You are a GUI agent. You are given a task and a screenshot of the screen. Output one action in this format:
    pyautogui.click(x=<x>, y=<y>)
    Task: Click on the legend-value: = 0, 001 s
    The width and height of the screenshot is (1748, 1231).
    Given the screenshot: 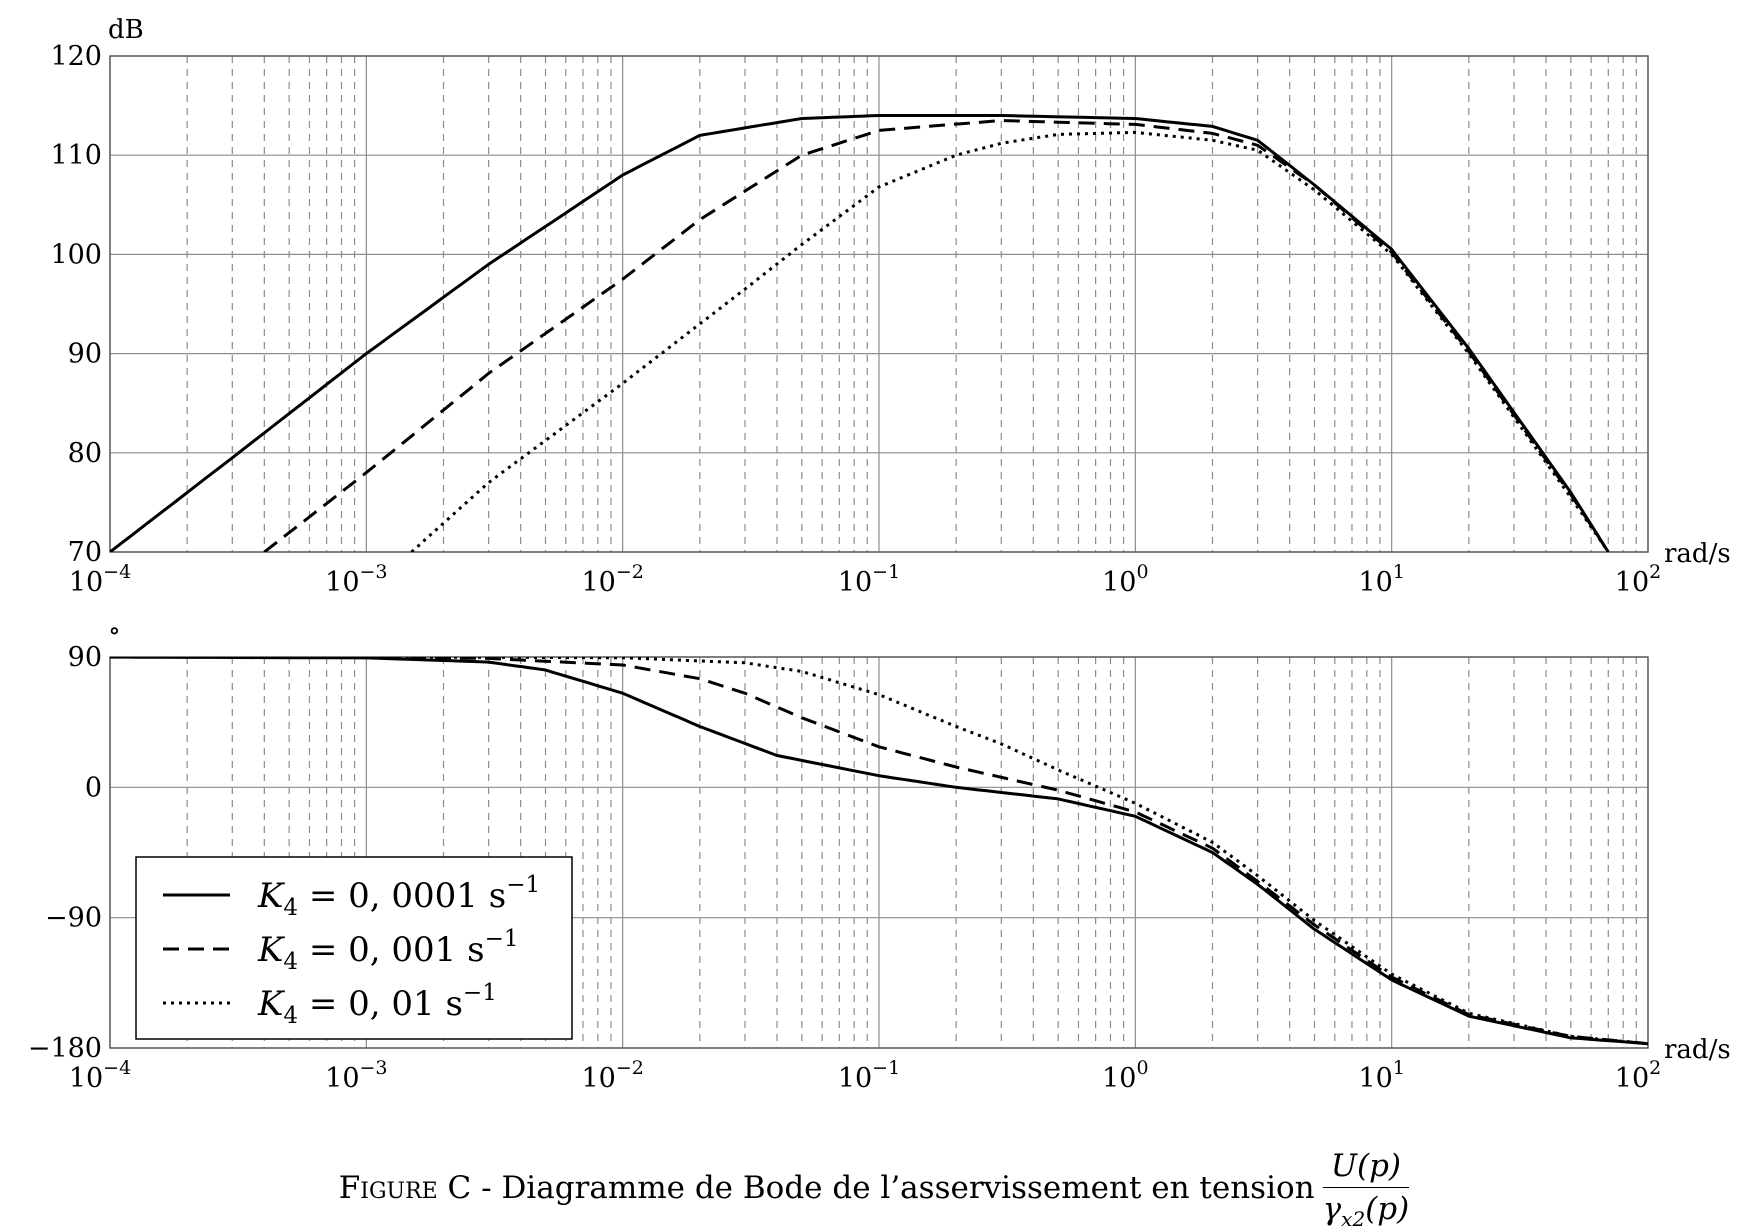 What is the action you would take?
    pyautogui.click(x=391, y=950)
    